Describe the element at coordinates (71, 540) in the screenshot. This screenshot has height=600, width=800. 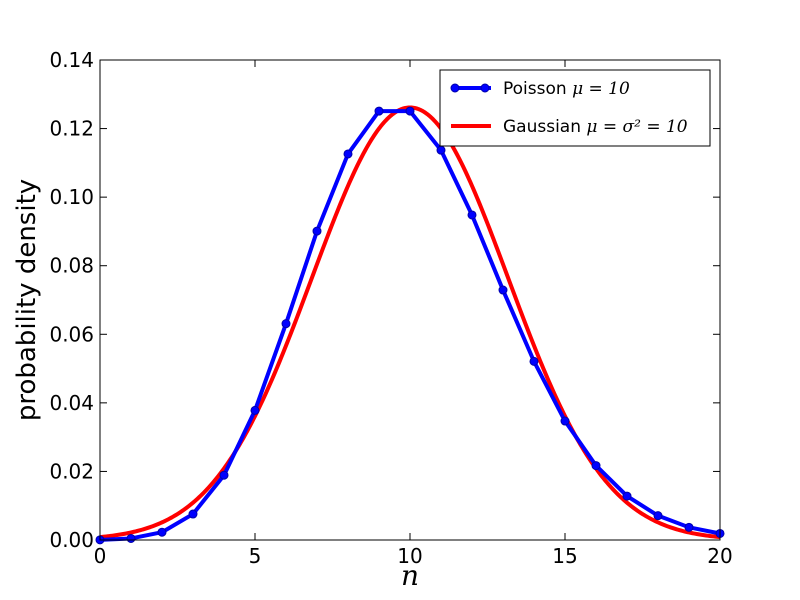
I see `y-tick-label: 0.00` at that location.